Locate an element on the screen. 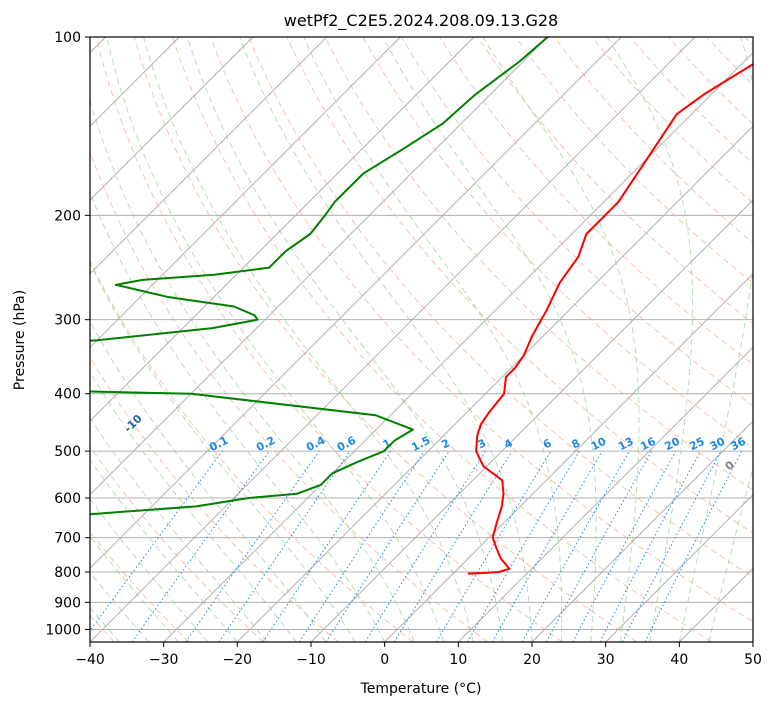 This screenshot has height=708, width=775. chart-title: wetPf2_C2E5.2024.208.09.13.G28 is located at coordinates (421, 21).